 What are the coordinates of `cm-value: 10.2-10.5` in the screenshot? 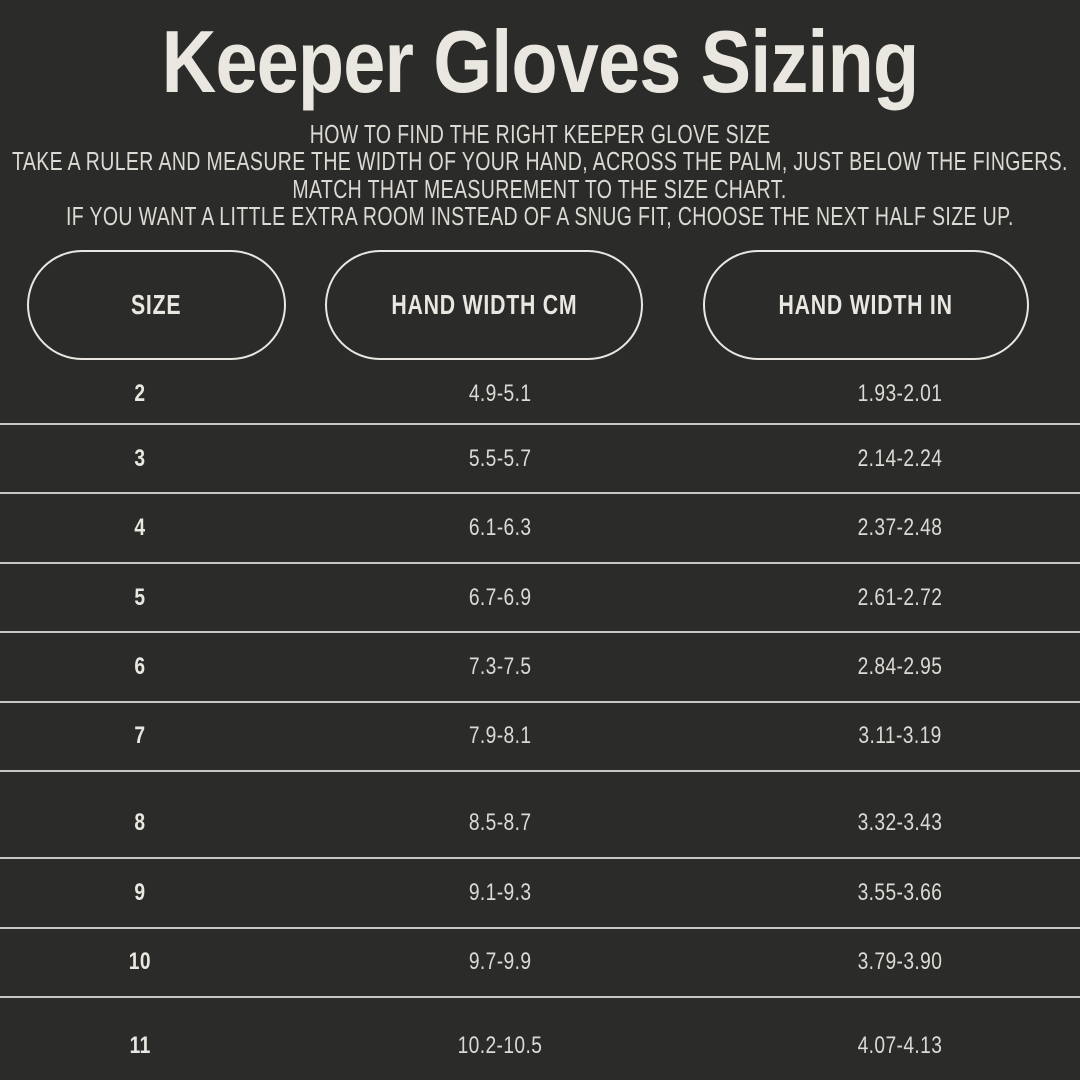 It's located at (500, 1045).